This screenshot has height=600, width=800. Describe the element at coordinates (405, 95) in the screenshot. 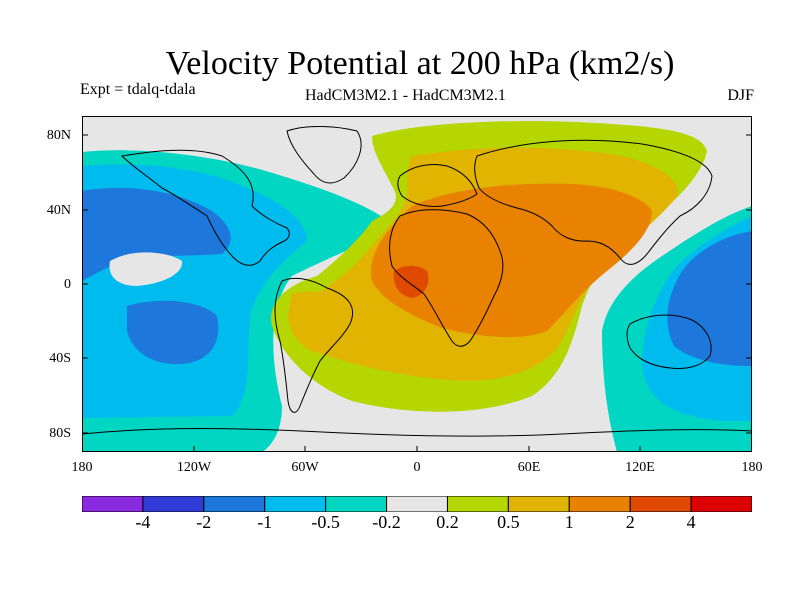

I see `model-label: HadCM3M2.1 - HadCM3M2.1` at that location.